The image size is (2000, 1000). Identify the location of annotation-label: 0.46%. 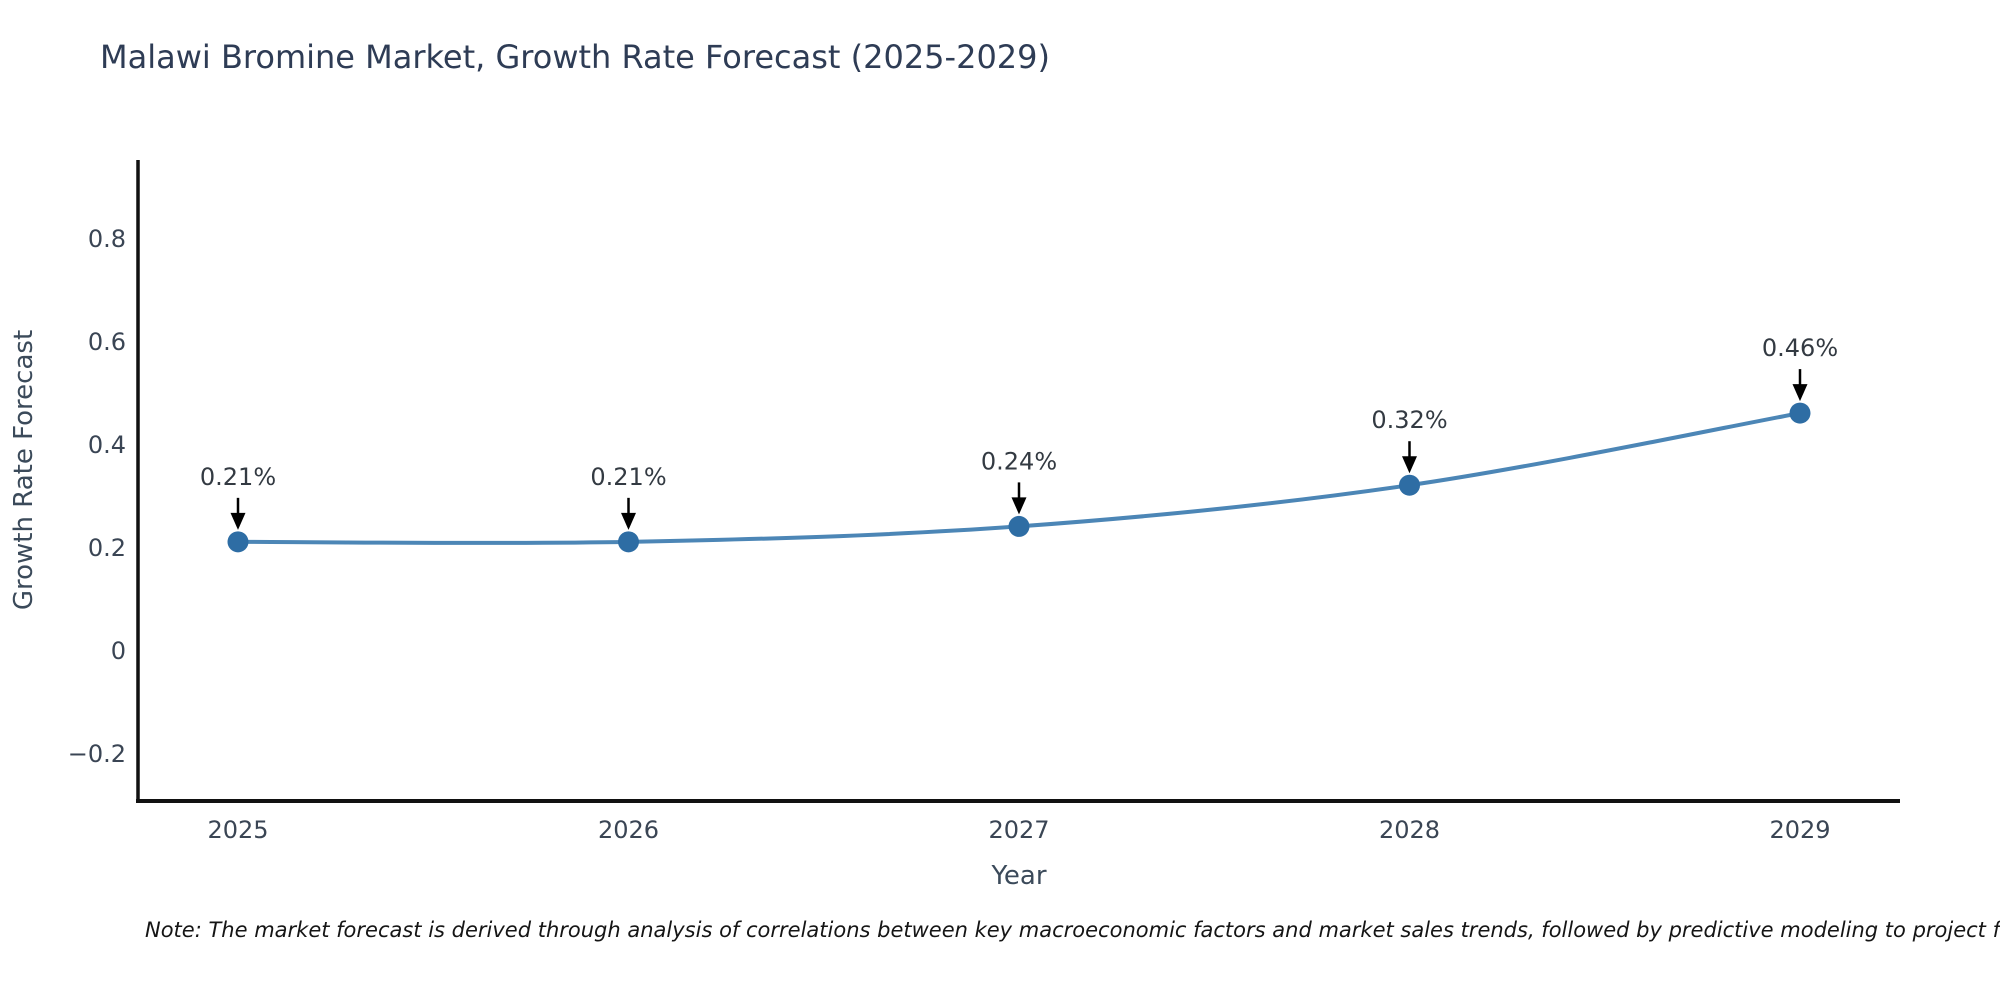
(1800, 348).